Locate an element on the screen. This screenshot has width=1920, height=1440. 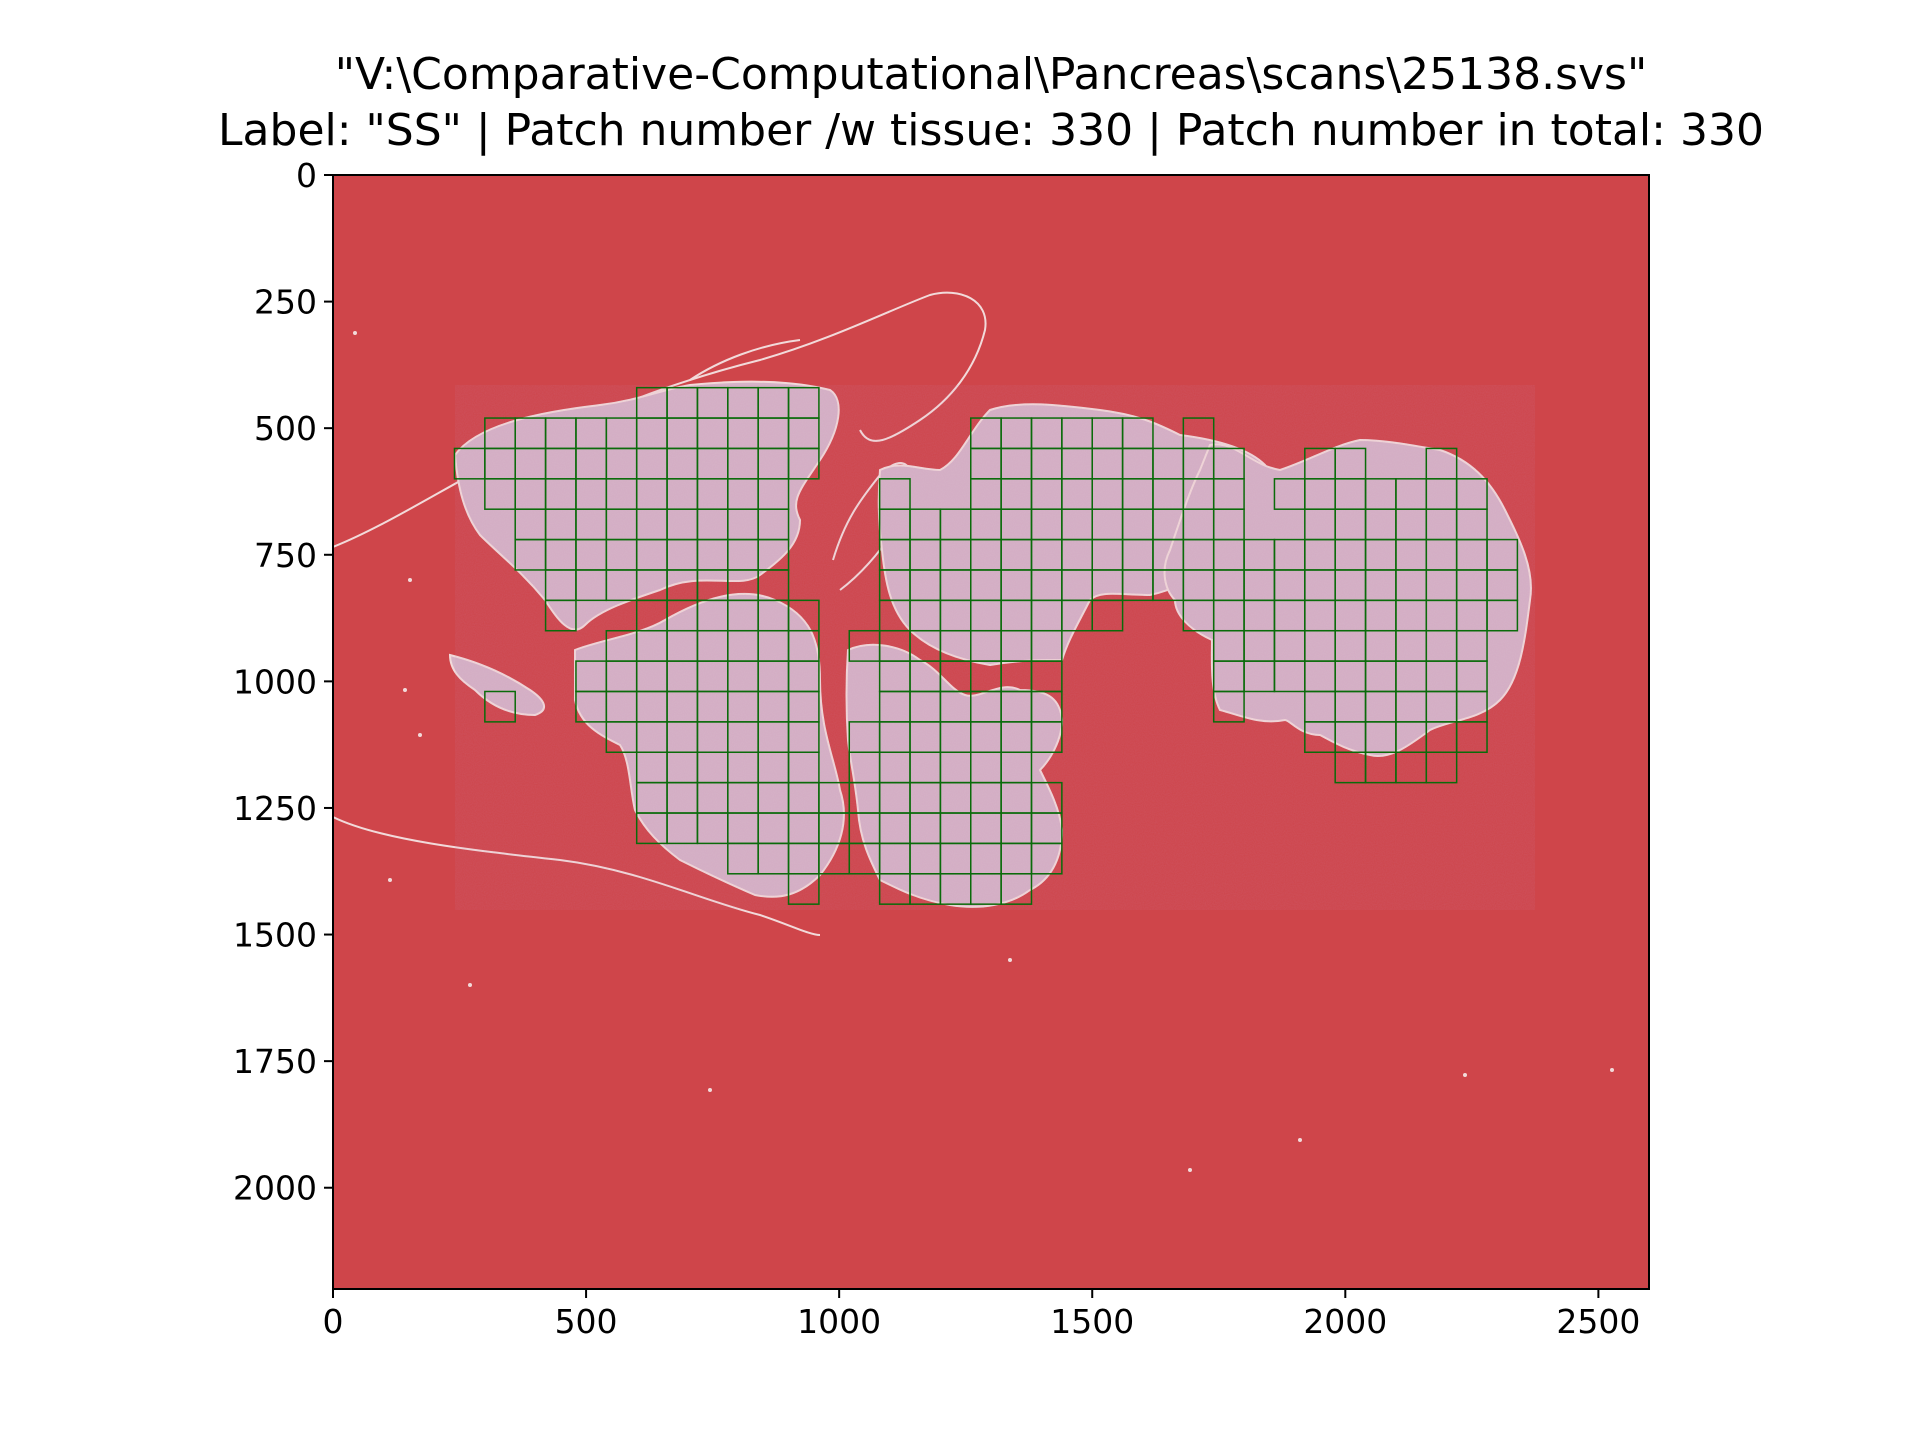
x-tick-label: 2000 is located at coordinates (1345, 1321).